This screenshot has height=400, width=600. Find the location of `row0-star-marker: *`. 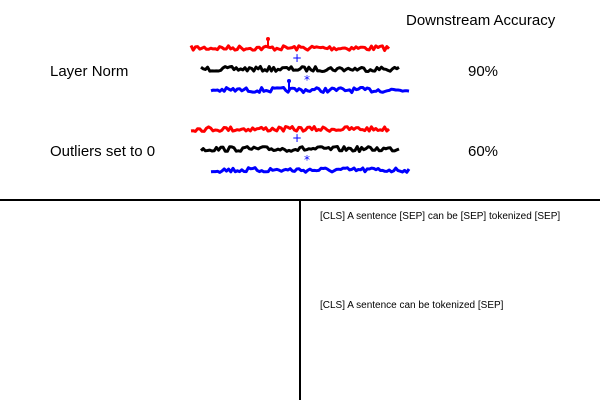

row0-star-marker: * is located at coordinates (307, 80).